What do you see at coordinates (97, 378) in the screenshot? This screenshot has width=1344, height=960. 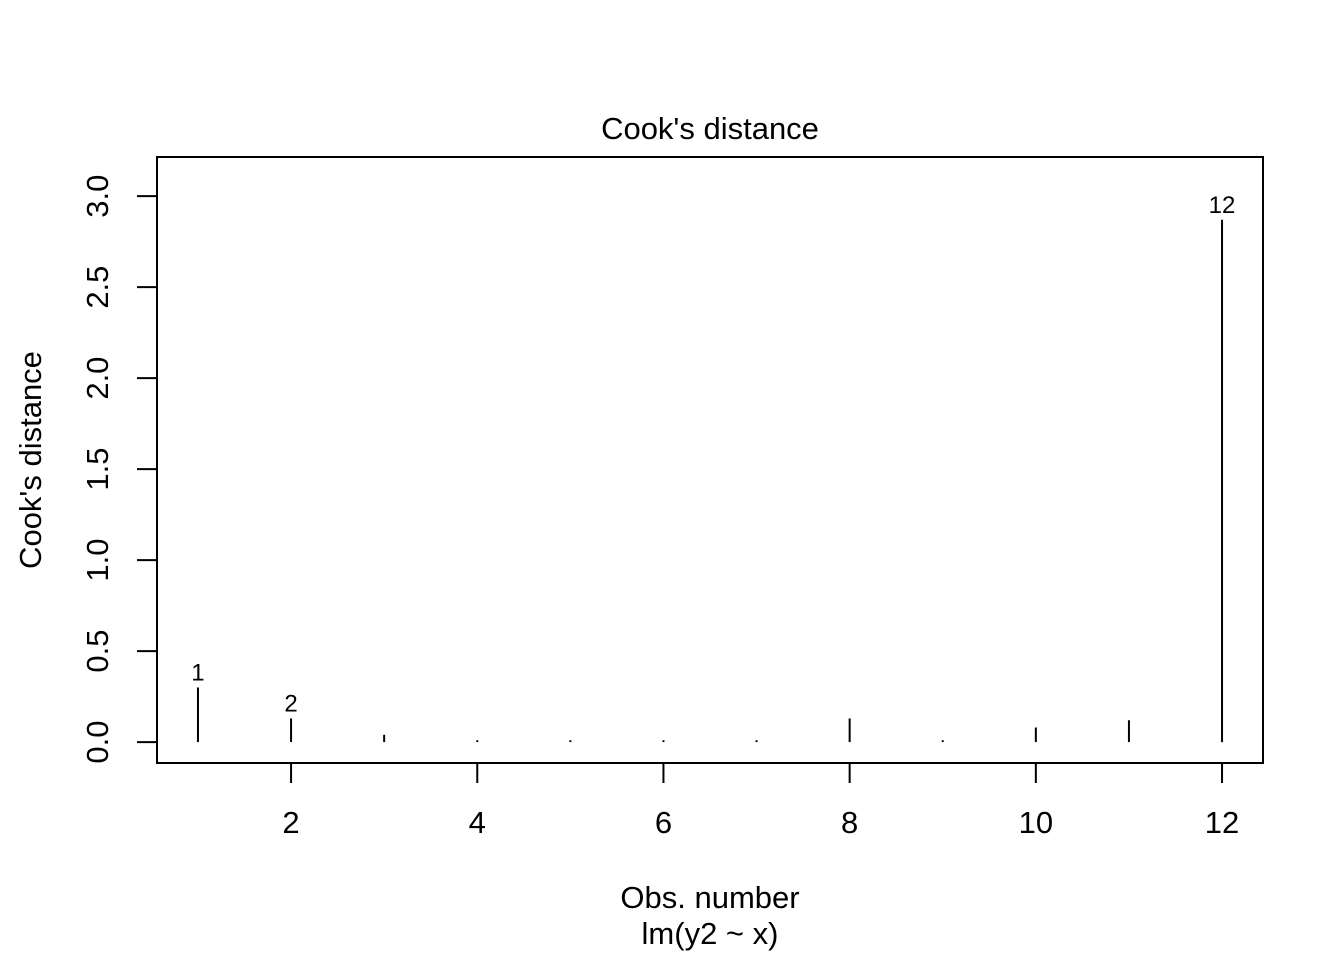 I see `y-tick-label: 2.0` at bounding box center [97, 378].